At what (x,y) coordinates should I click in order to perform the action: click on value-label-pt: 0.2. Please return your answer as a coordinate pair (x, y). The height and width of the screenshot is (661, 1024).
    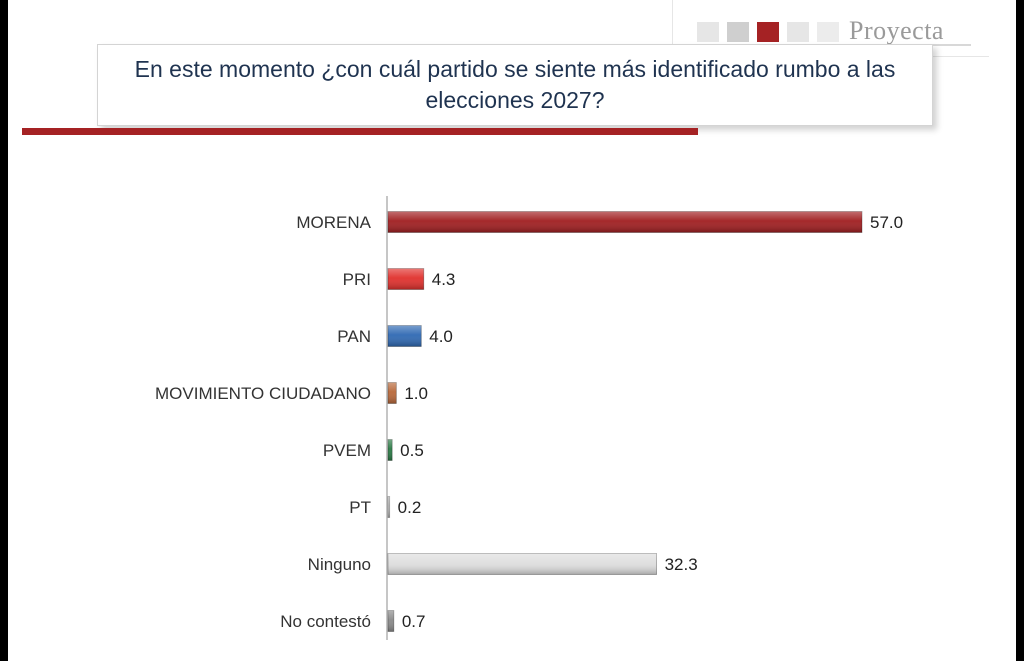
    Looking at the image, I should click on (410, 507).